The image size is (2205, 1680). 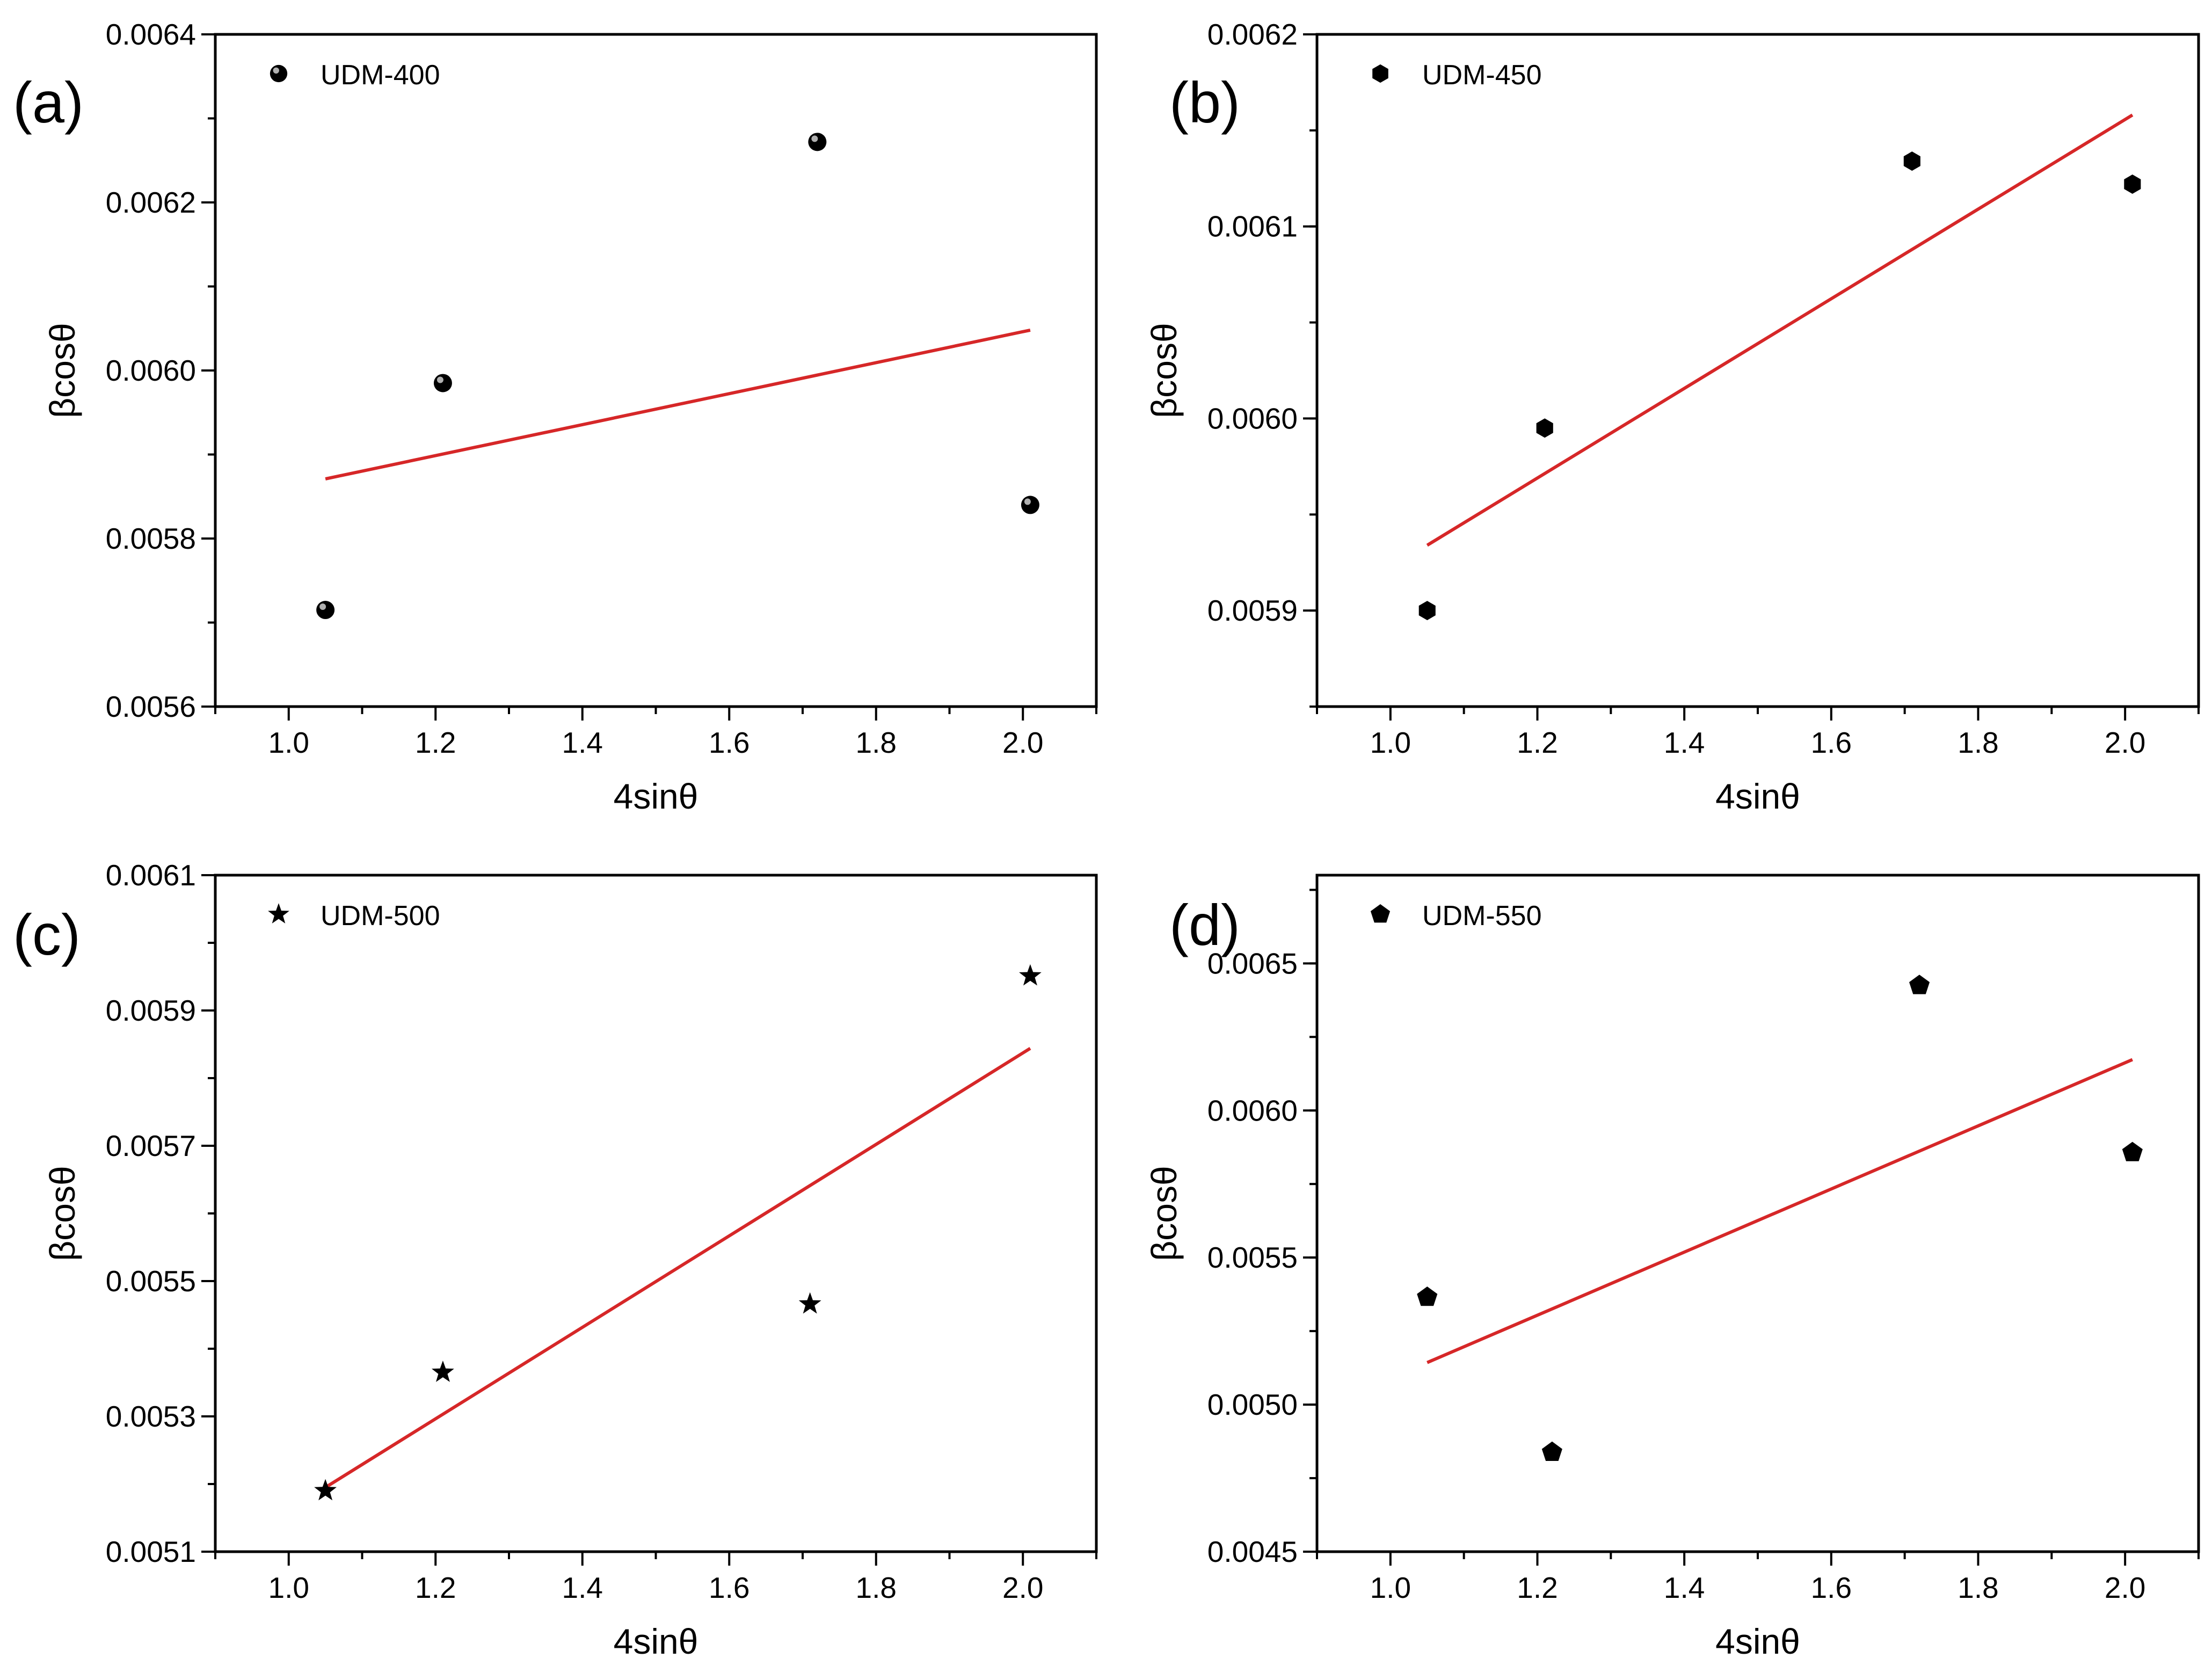 I want to click on y-tick-label: 0.0051, so click(x=151, y=1552).